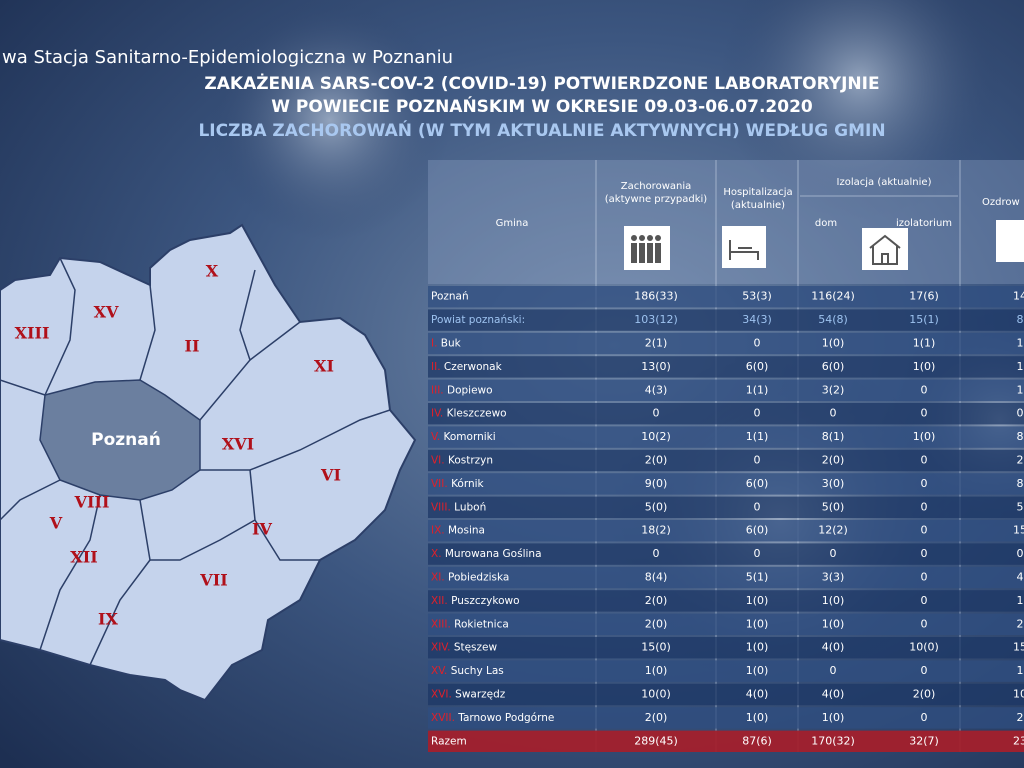  I want to click on row-name: Swarzędz, so click(480, 695).